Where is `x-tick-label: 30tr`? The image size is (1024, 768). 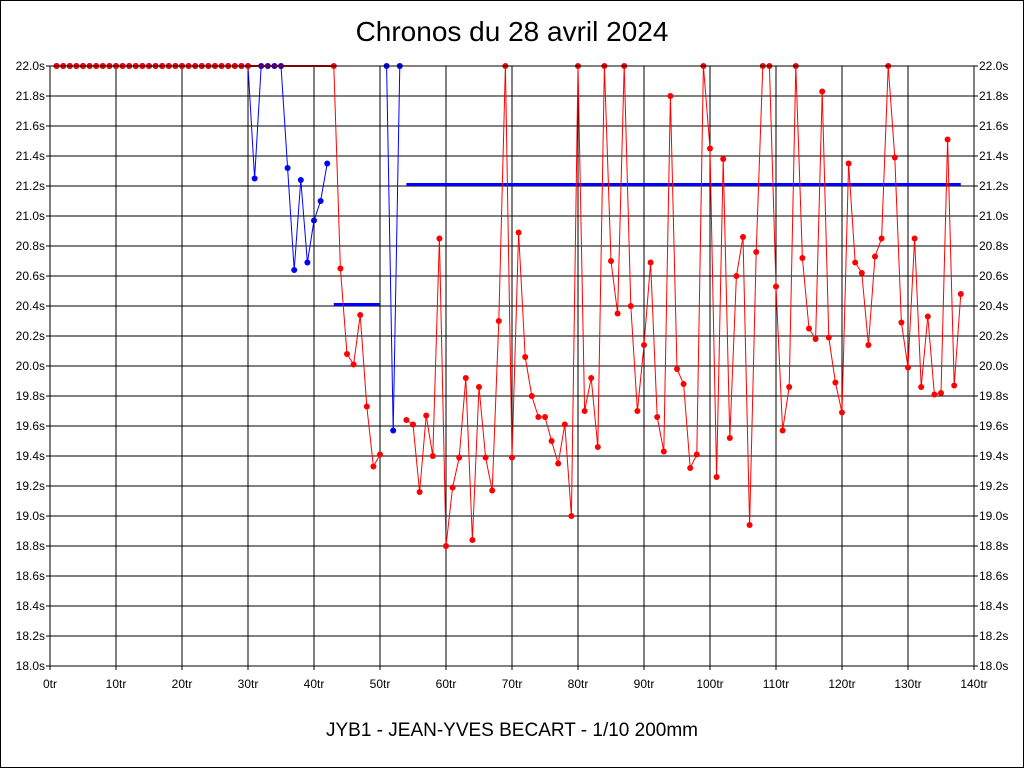
x-tick-label: 30tr is located at coordinates (248, 684).